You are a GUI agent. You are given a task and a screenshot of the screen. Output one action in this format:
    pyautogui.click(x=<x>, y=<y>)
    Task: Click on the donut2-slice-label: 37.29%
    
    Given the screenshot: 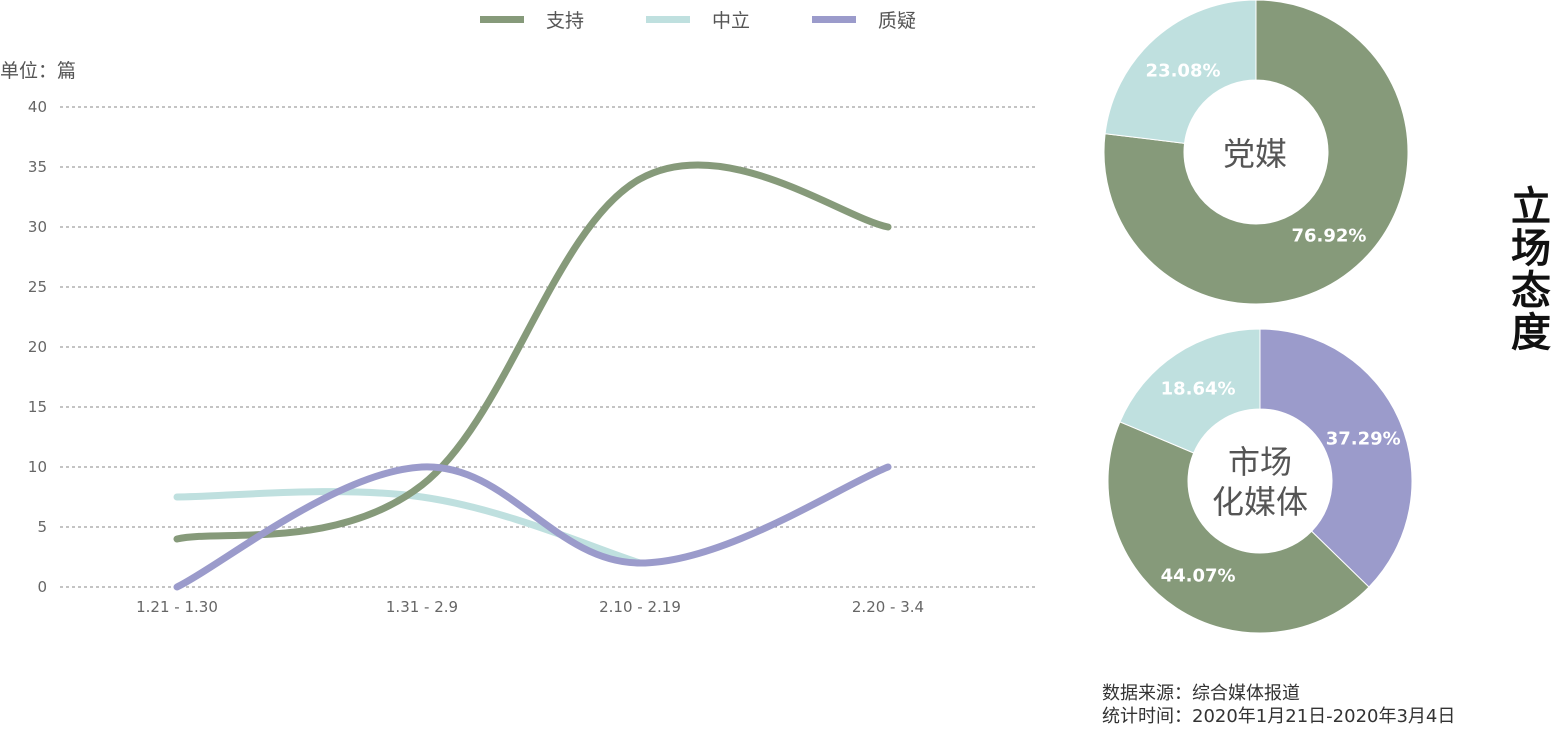 What is the action you would take?
    pyautogui.click(x=1363, y=438)
    